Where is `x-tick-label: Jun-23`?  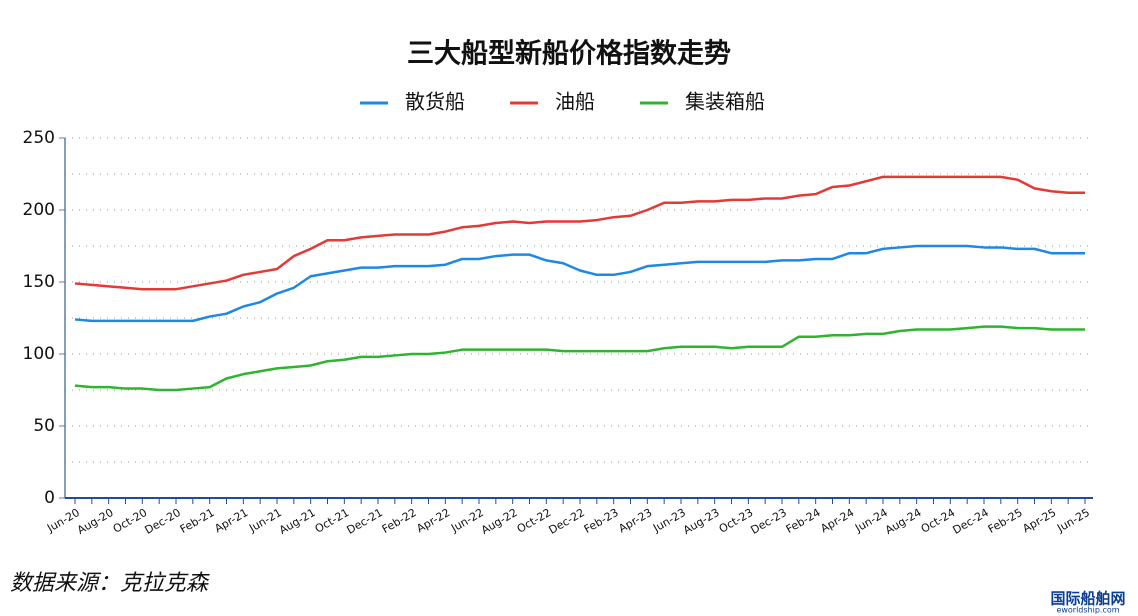 x-tick-label: Jun-23 is located at coordinates (669, 520).